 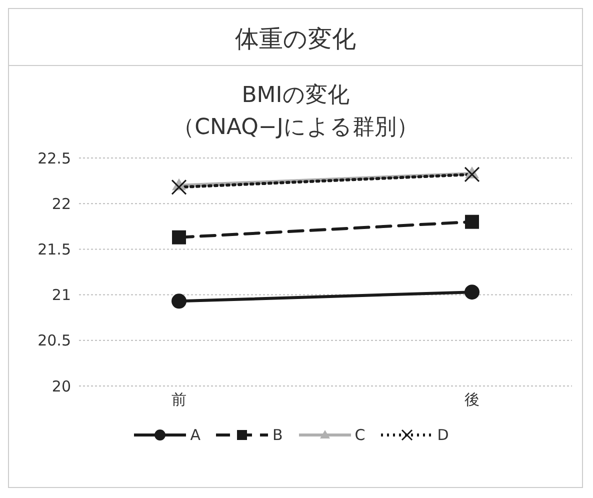 What do you see at coordinates (295, 39) in the screenshot?
I see `chart-title: 体重の変化` at bounding box center [295, 39].